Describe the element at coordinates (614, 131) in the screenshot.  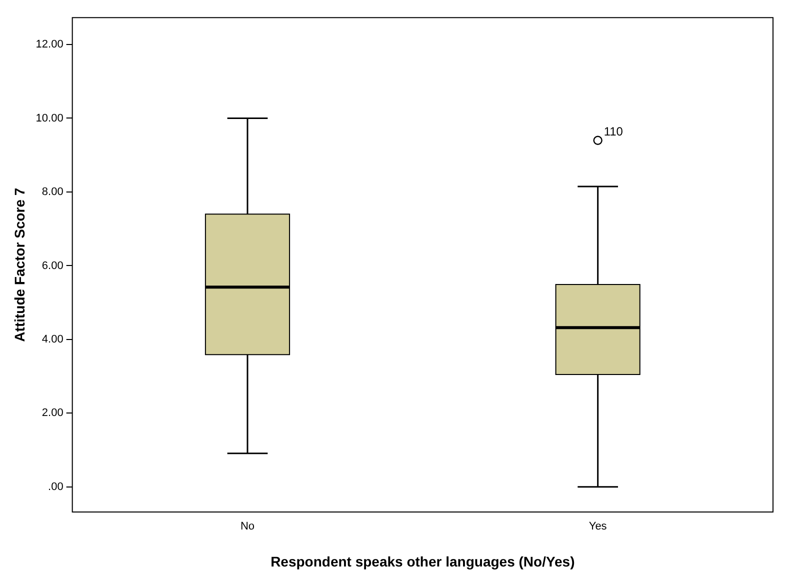
I see `annotation: 110` at that location.